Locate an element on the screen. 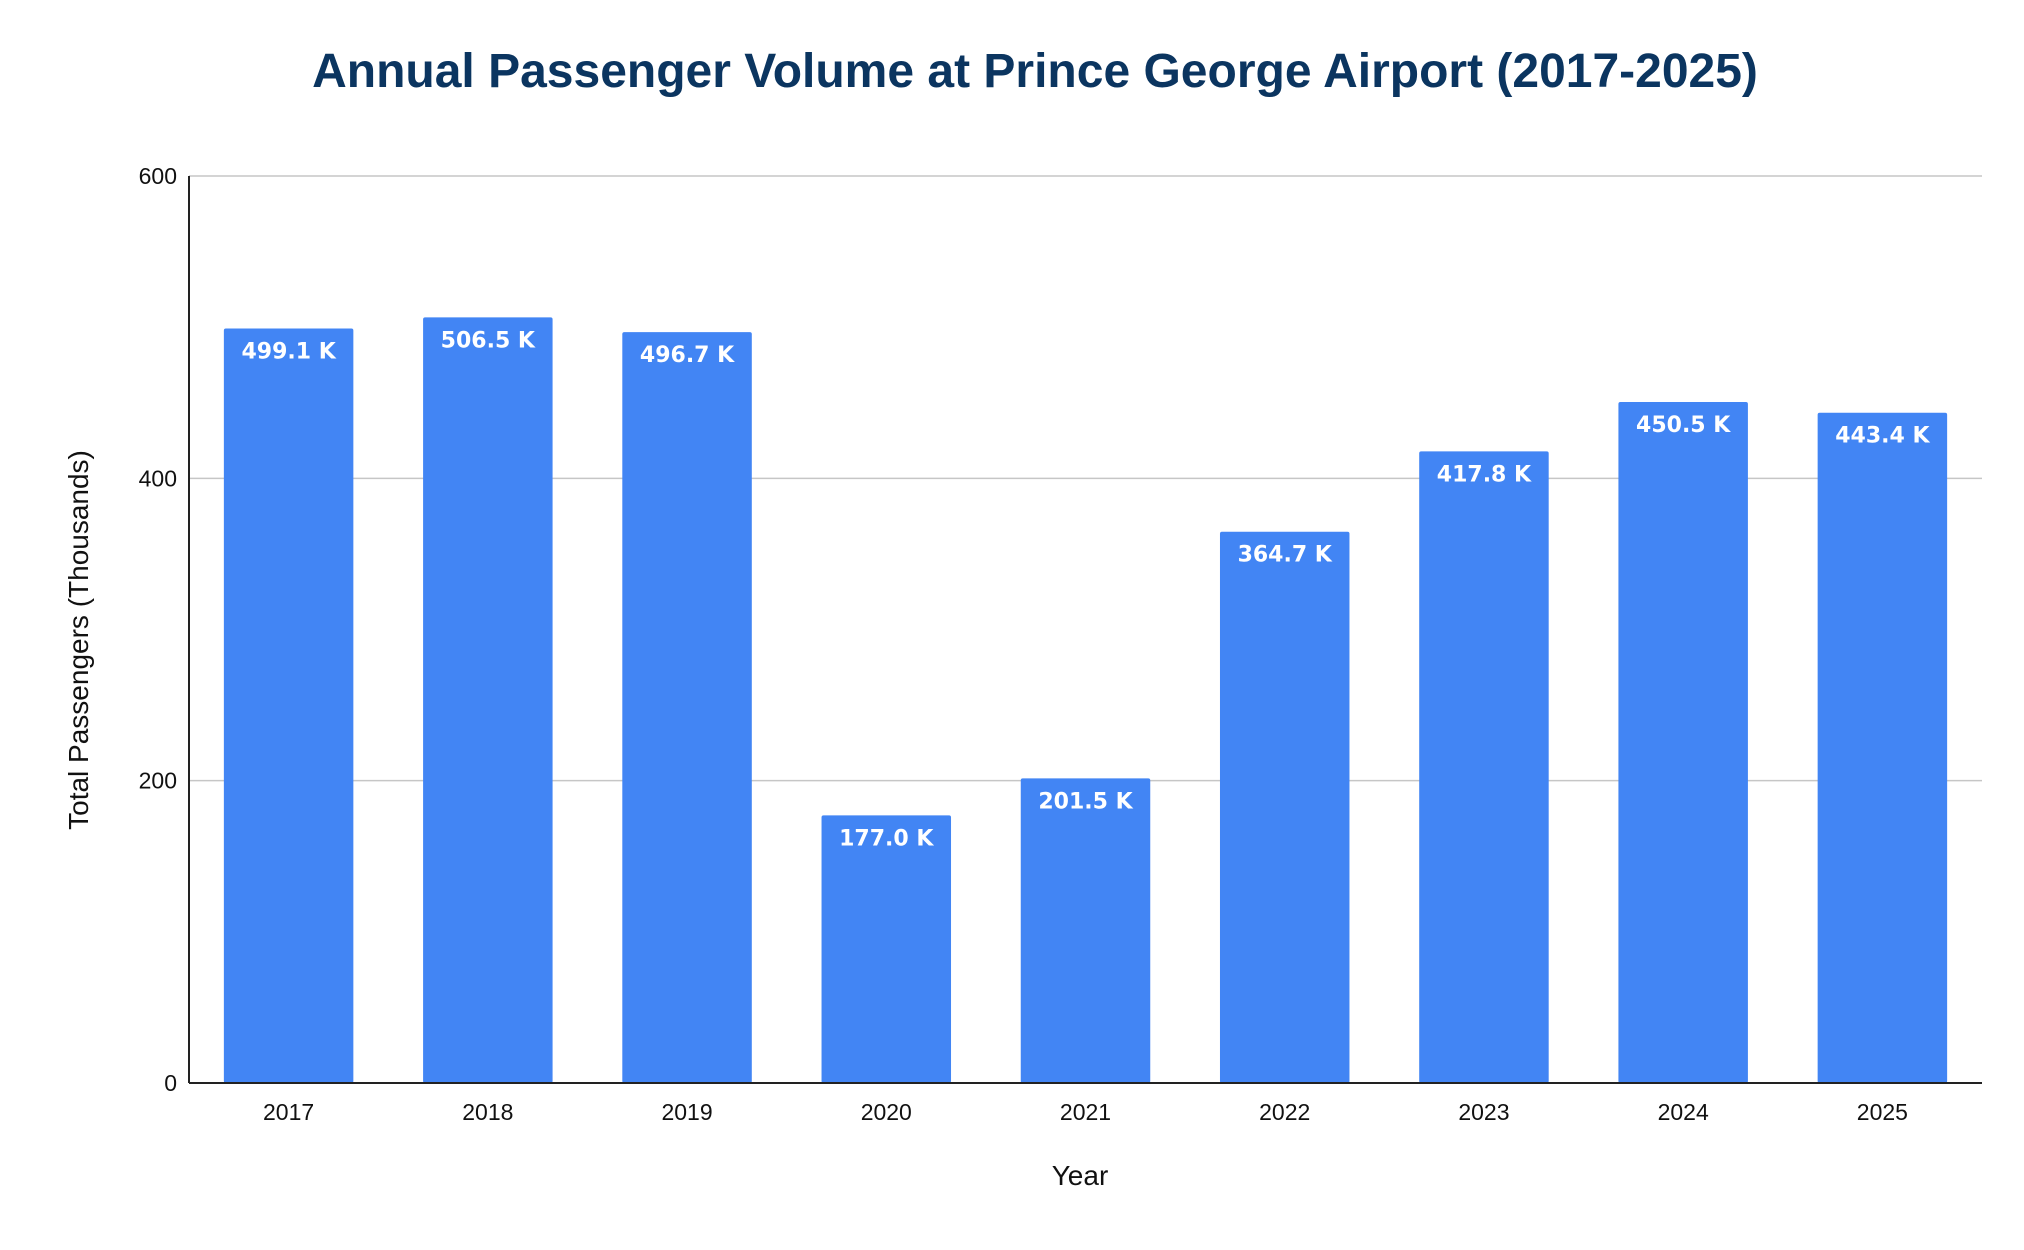  x-tick-label: 2018 is located at coordinates (487, 1112).